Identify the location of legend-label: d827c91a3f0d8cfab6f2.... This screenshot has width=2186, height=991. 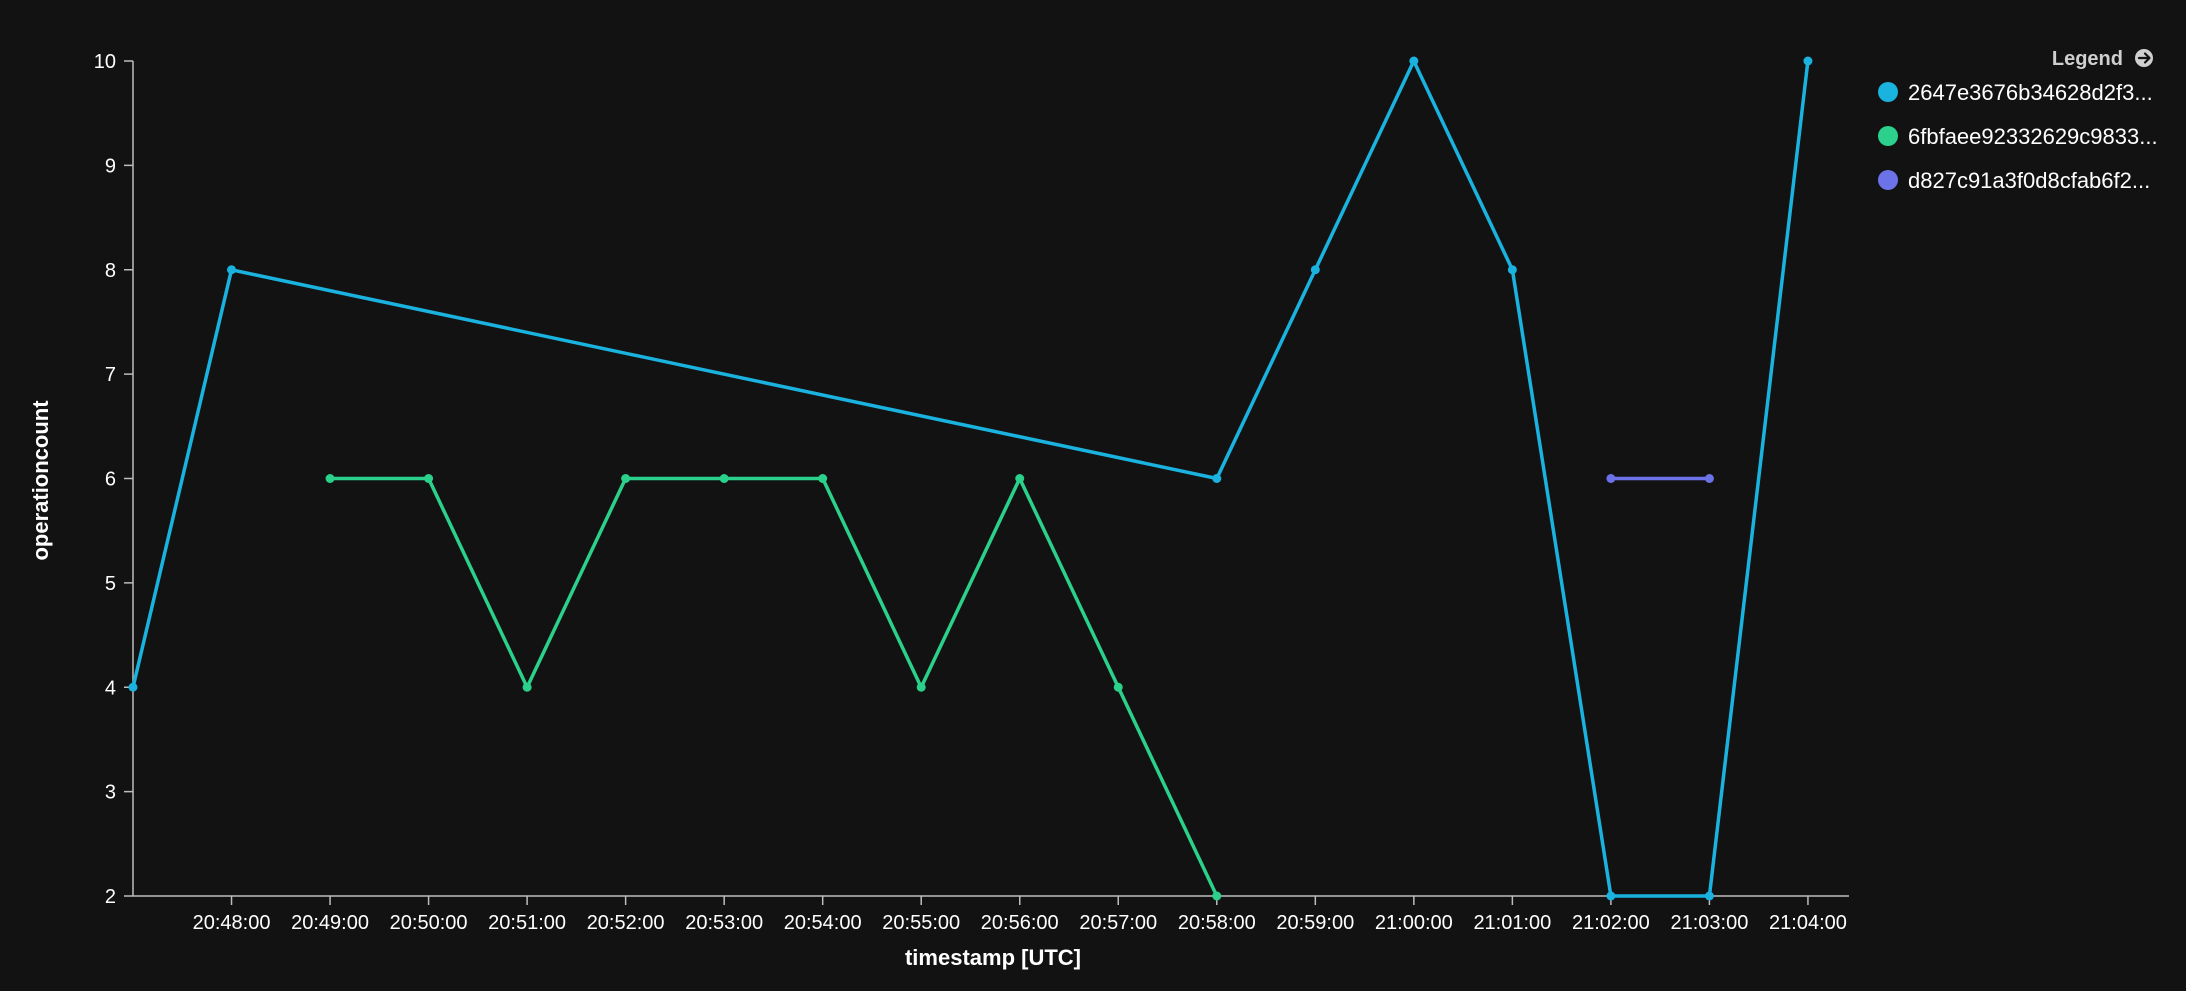
(2029, 180).